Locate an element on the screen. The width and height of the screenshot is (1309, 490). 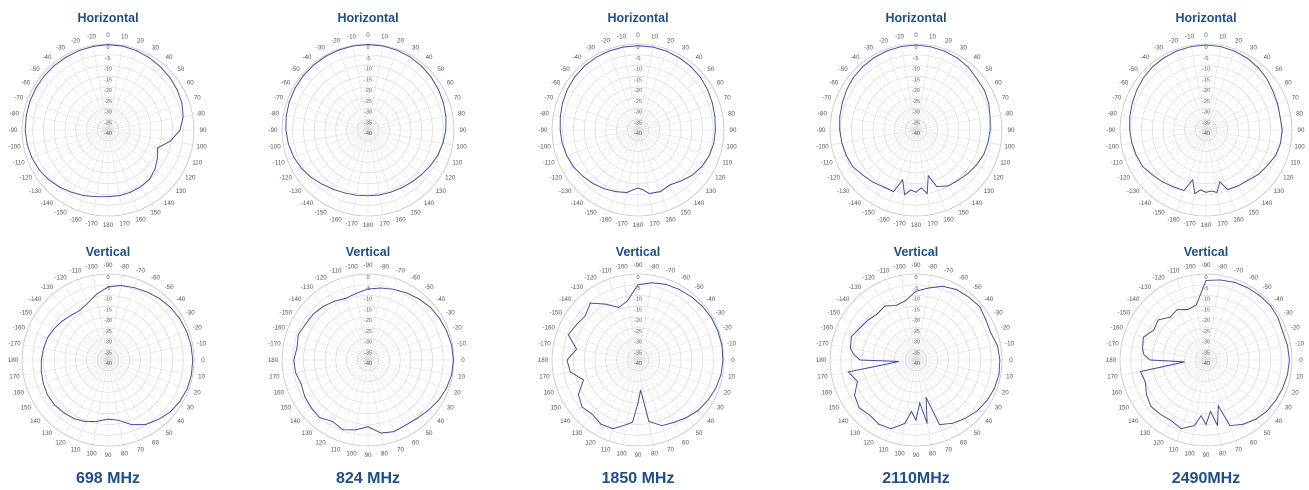
angle-tick-label: 20 is located at coordinates (1238, 41).